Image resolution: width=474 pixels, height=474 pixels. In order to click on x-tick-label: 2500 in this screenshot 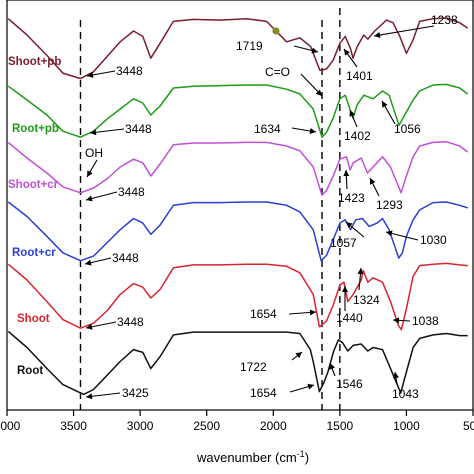, I will do `click(206, 426)`.